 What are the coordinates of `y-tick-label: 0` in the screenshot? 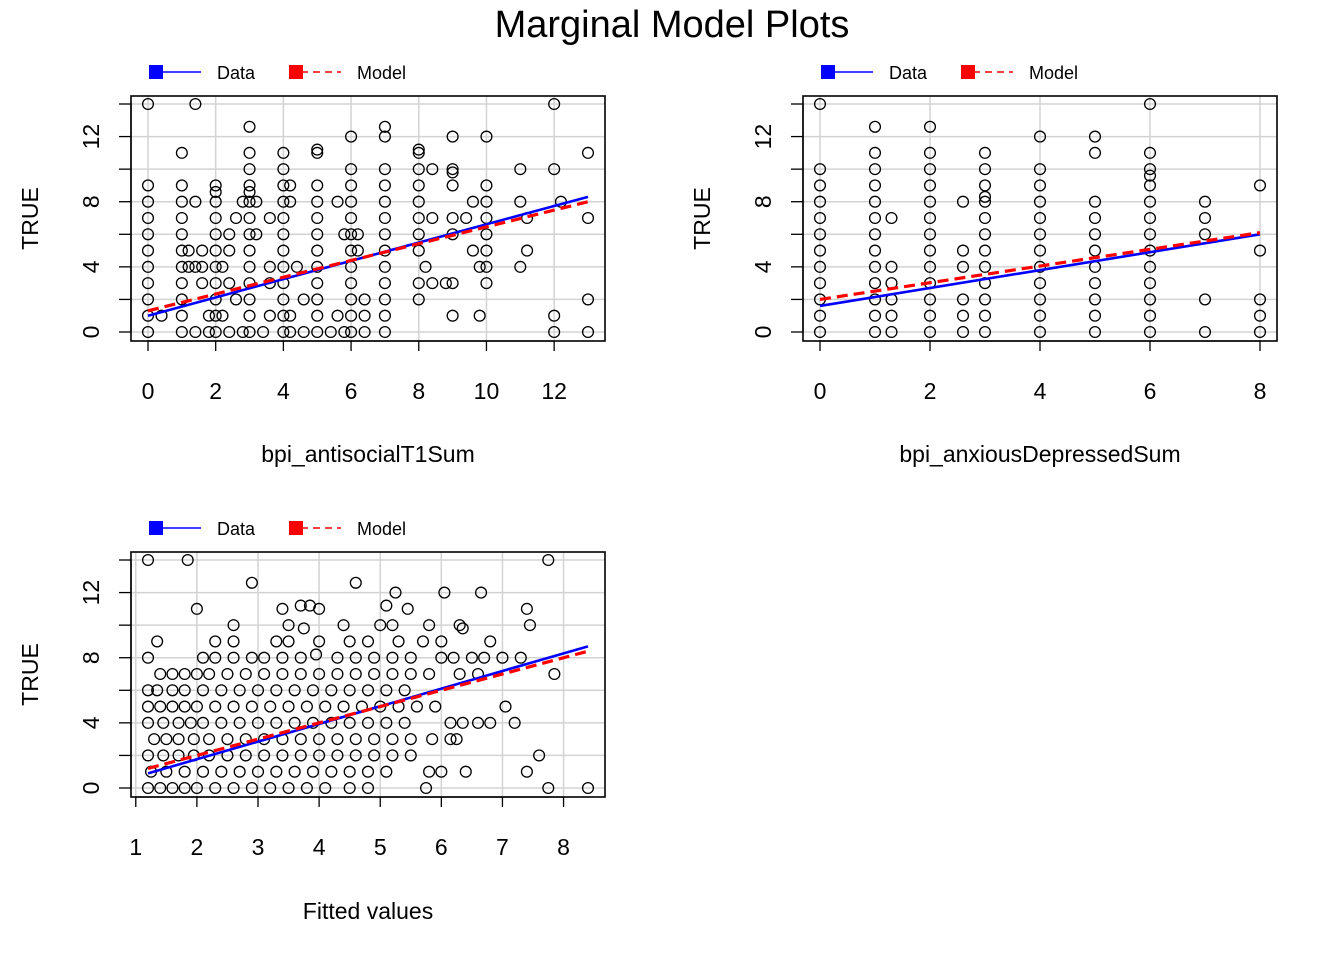 It's located at (91, 332).